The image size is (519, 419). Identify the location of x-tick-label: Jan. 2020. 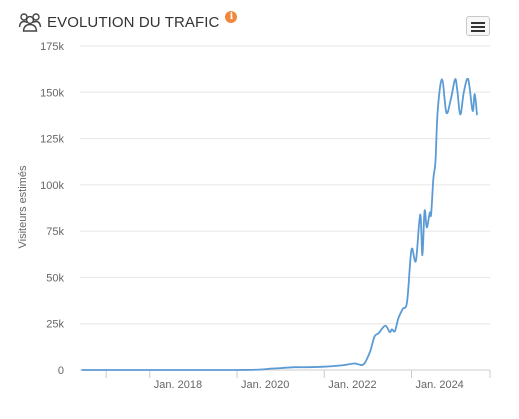
(265, 385).